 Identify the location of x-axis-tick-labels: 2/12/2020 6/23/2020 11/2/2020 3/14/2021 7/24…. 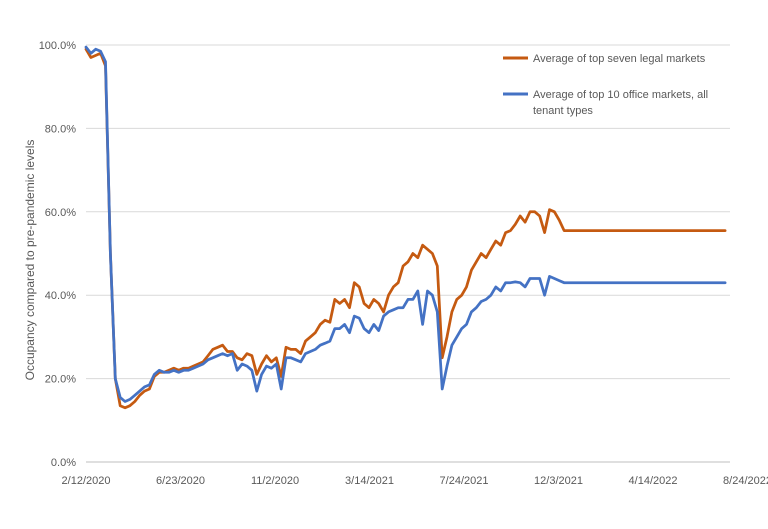
(415, 481).